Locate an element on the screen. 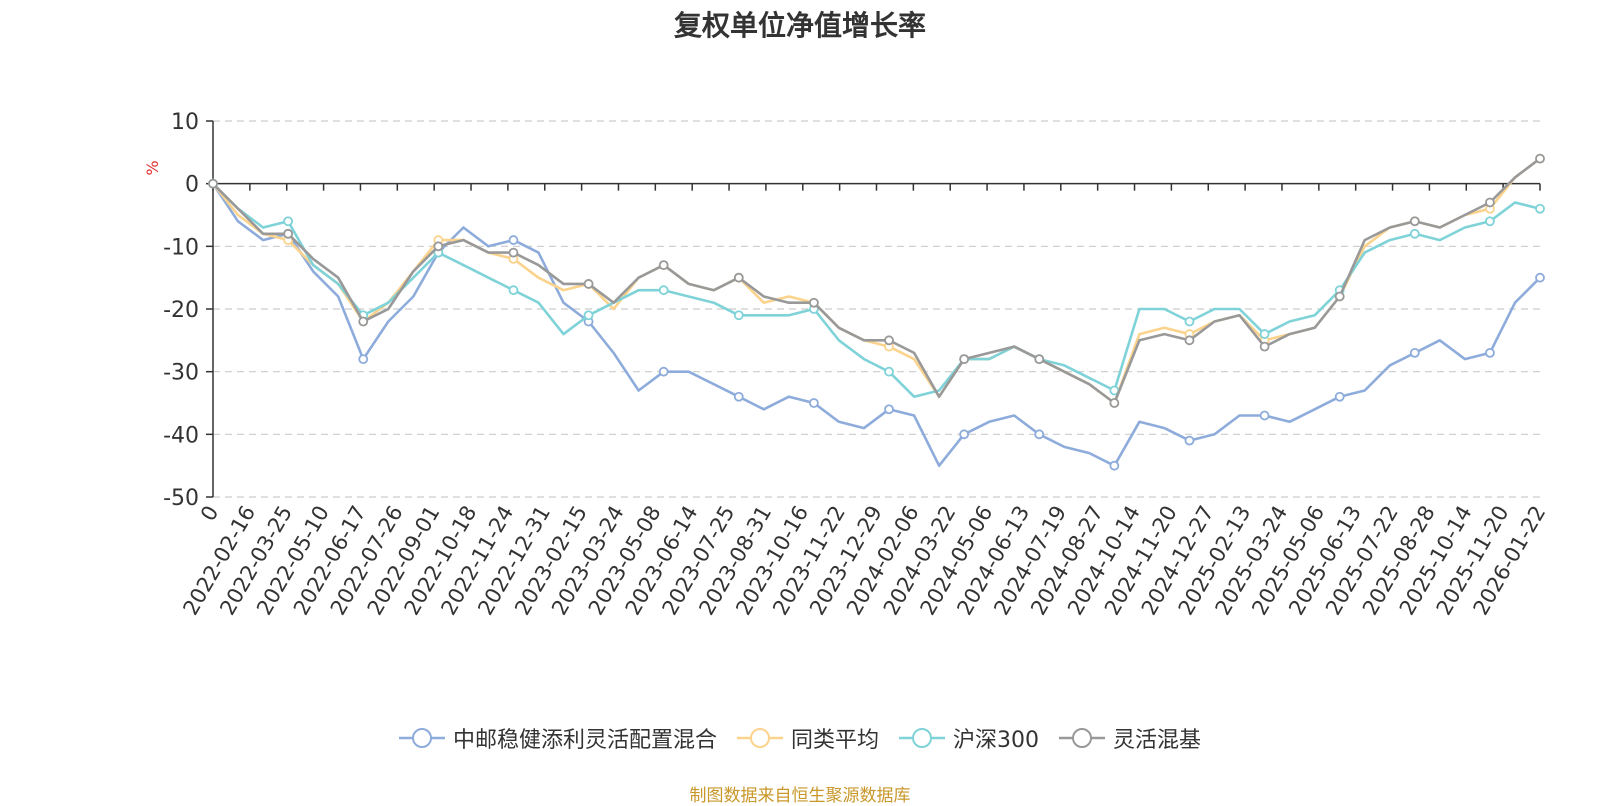  legend-item-csi300: 沪深300 is located at coordinates (969, 738).